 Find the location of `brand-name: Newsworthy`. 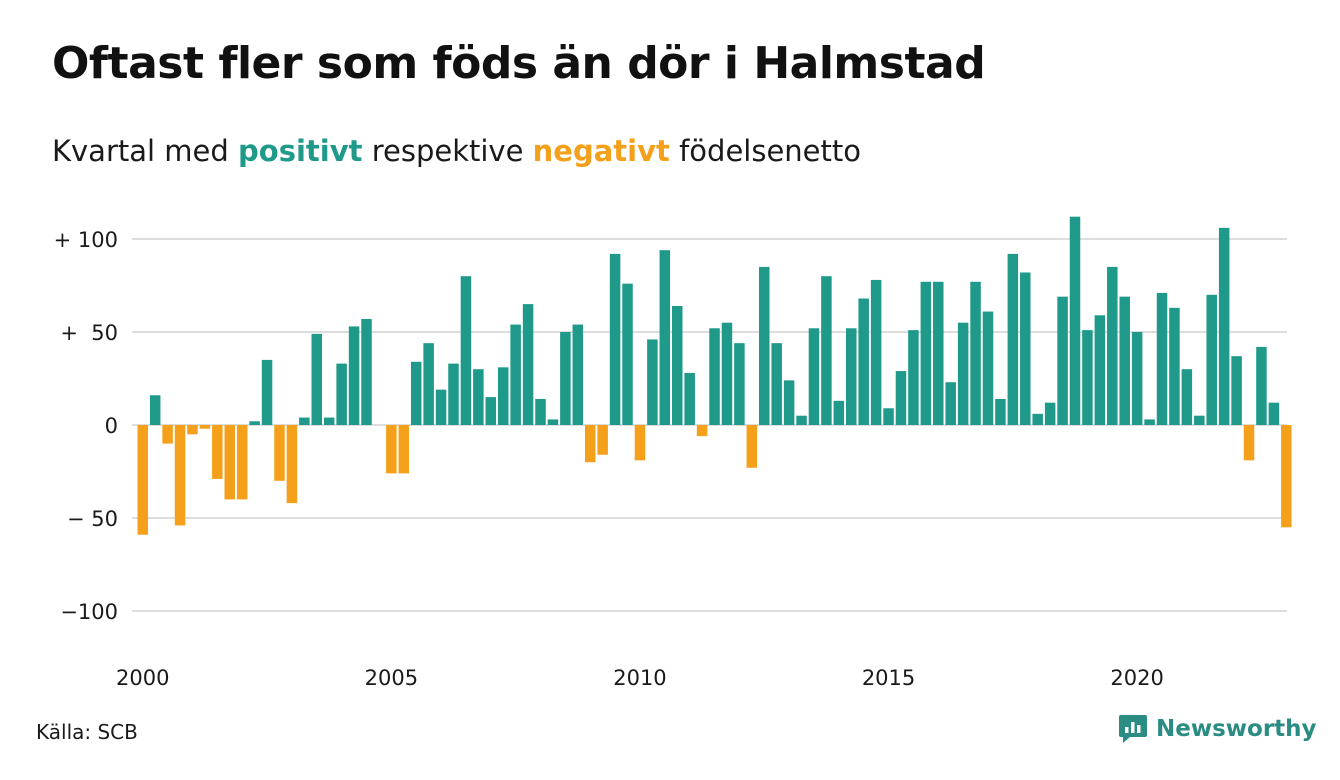

brand-name: Newsworthy is located at coordinates (1236, 729).